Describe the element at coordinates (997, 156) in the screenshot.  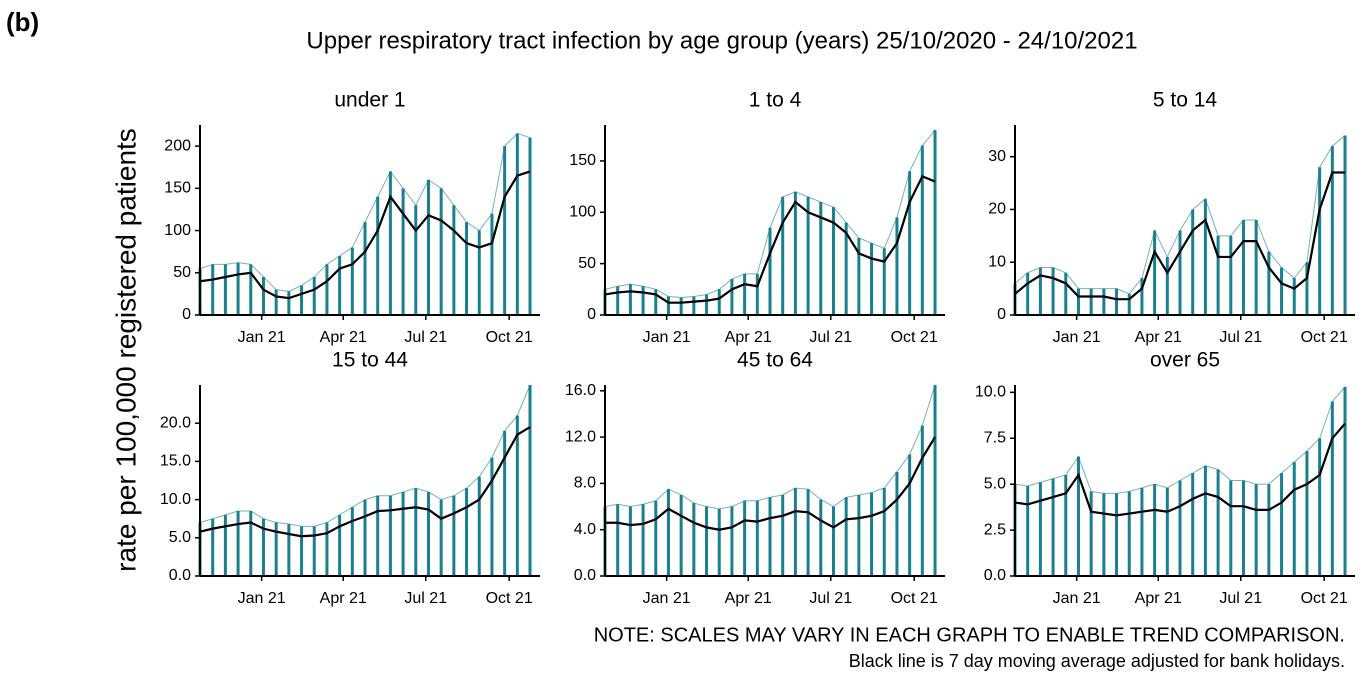
I see `y-tick-label: 30` at that location.